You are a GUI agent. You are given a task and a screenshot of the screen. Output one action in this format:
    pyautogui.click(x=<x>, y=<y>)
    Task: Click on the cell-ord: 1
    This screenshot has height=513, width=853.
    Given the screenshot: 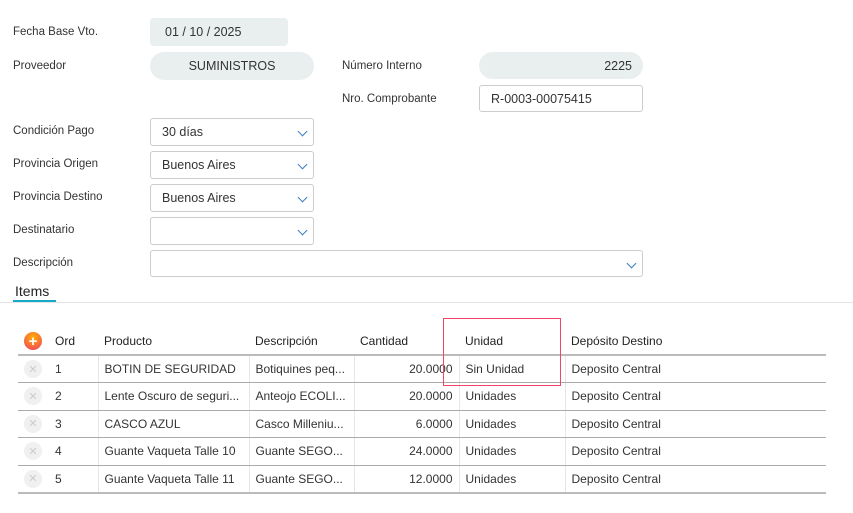 What is the action you would take?
    pyautogui.click(x=74, y=369)
    